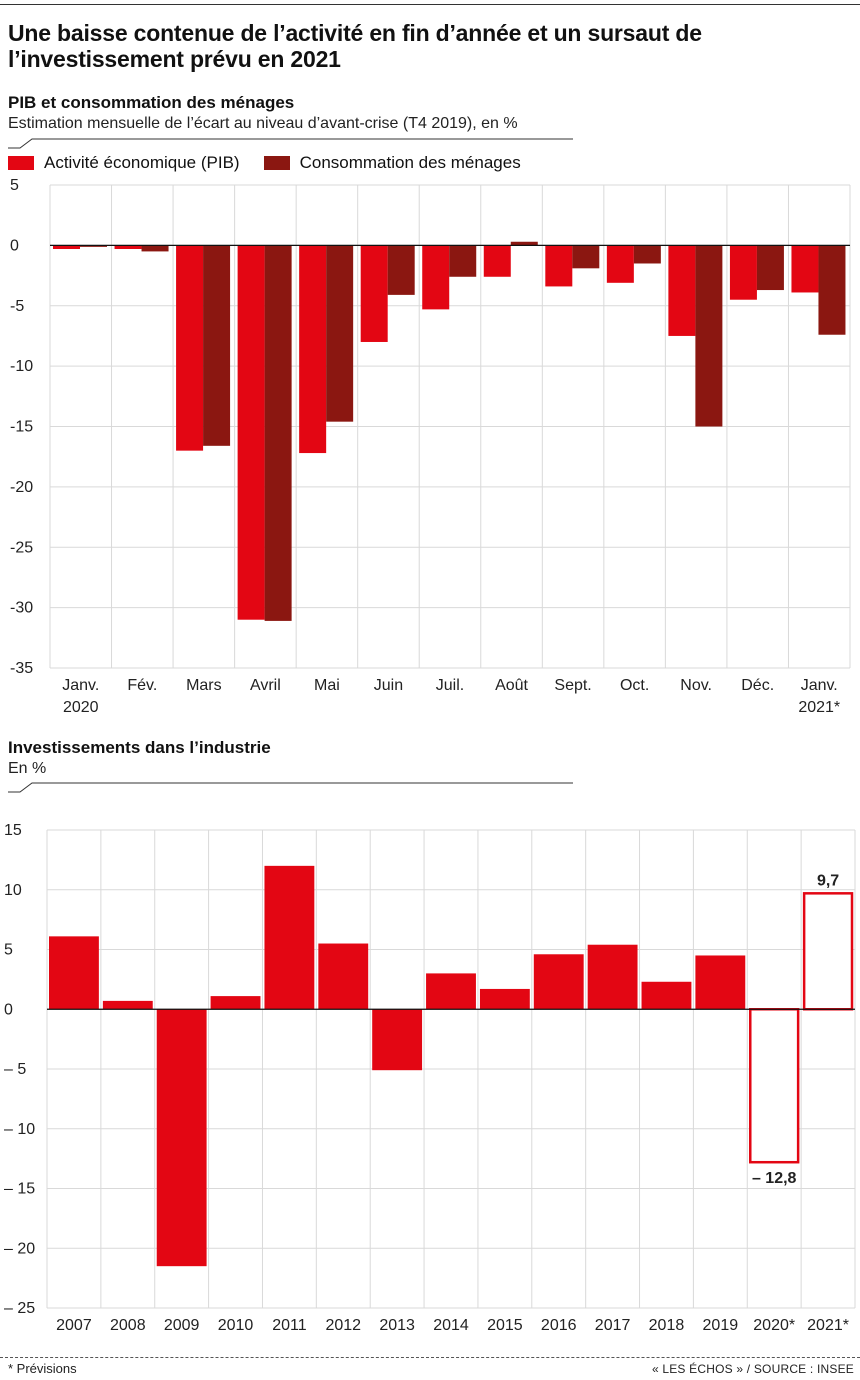 This screenshot has width=860, height=1380. I want to click on chart1-x-tick-label: Oct., so click(634, 685).